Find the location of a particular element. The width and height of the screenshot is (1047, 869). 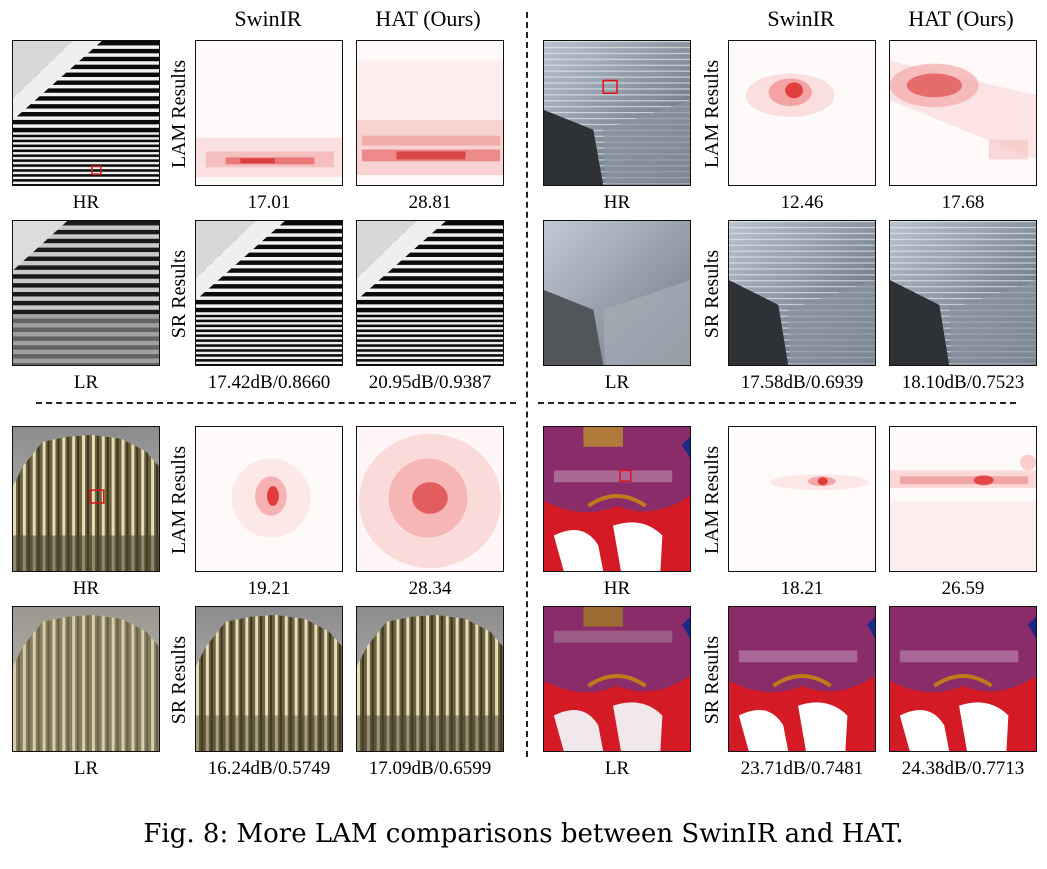

hr-label-manga: HR is located at coordinates (617, 588).